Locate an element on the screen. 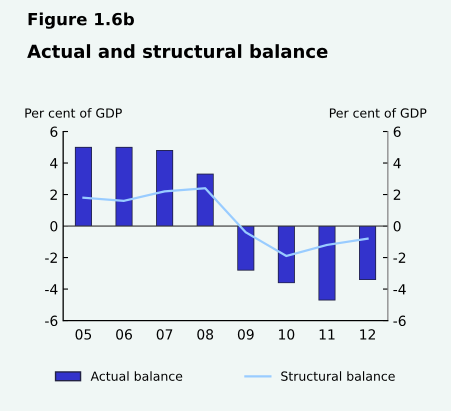  y2-tick-label: -6 is located at coordinates (399, 321).